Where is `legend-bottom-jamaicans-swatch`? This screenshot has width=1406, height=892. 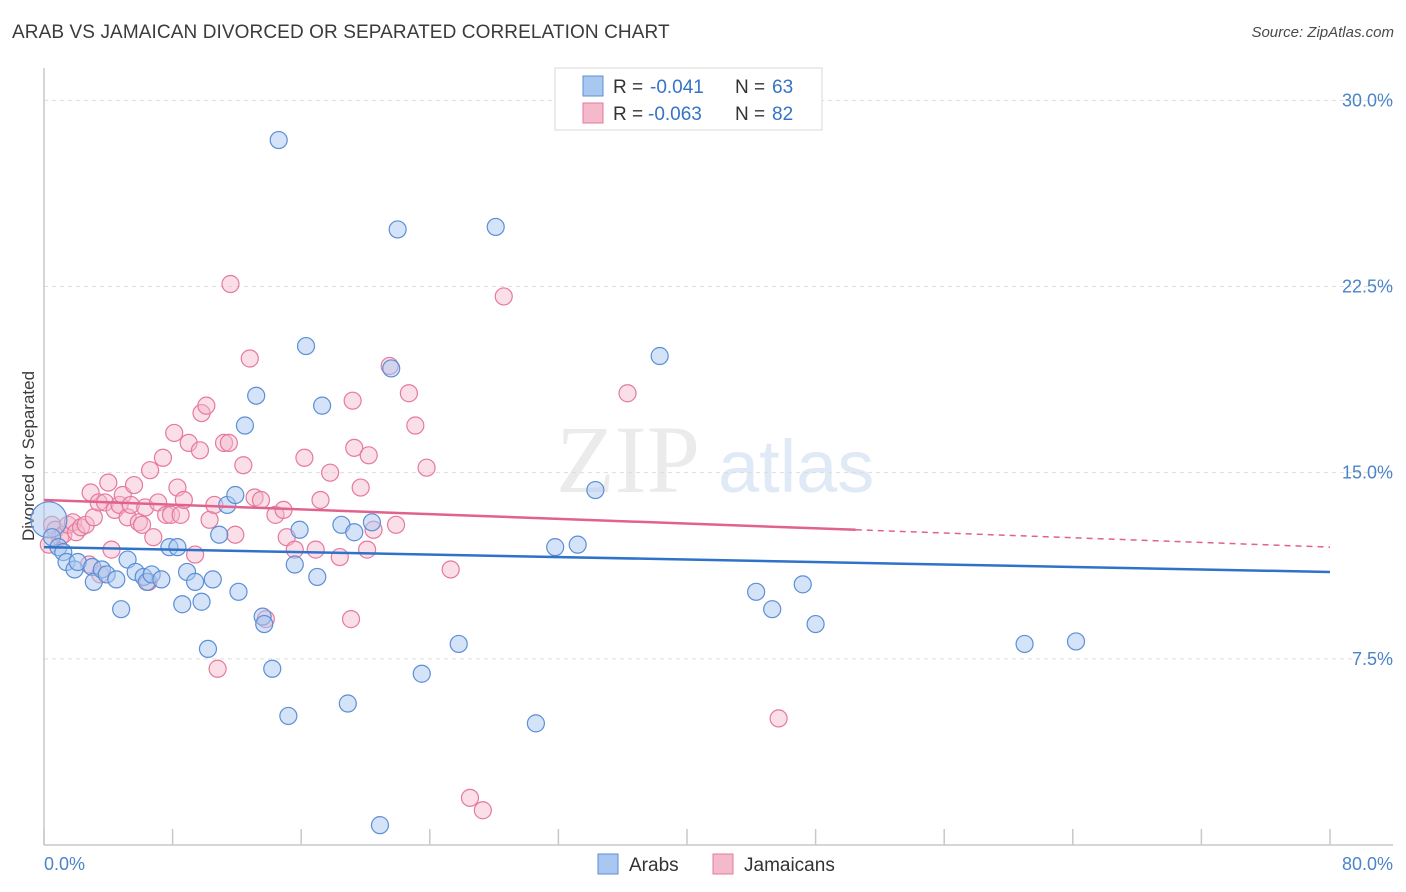
legend-bottom-jamaicans-swatch is located at coordinates (723, 864).